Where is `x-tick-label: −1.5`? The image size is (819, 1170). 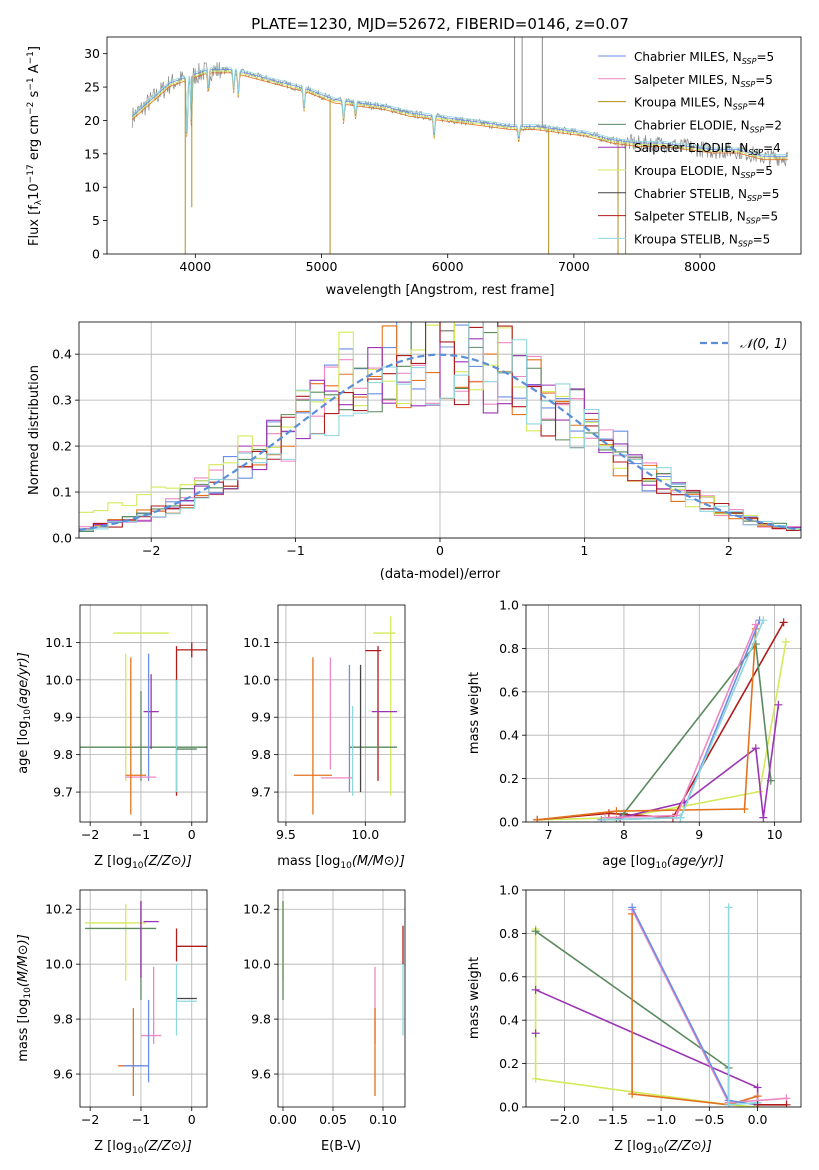
x-tick-label: −1.5 is located at coordinates (613, 1119).